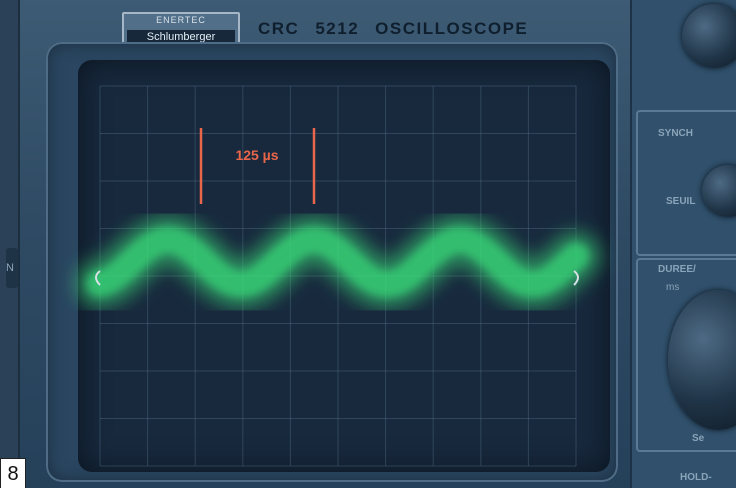 The width and height of the screenshot is (736, 488). I want to click on figure-number: 8, so click(13, 473).